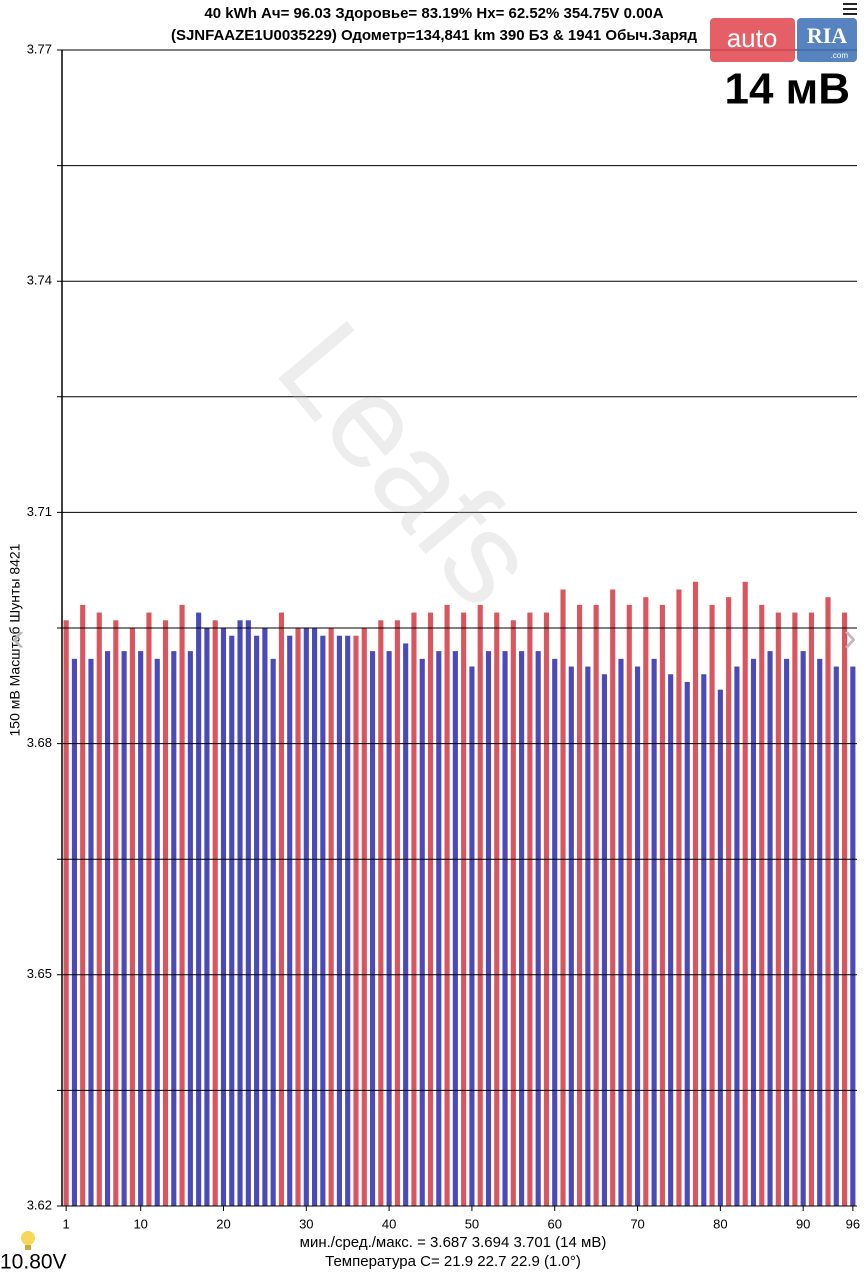 This screenshot has width=867, height=1280. I want to click on y-tick-label: 3.77, so click(39, 48).